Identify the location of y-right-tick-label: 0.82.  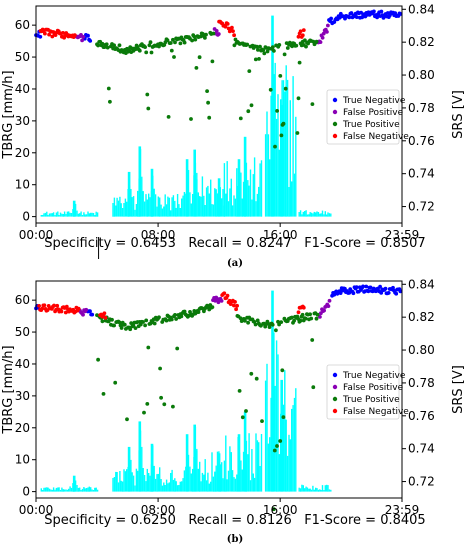
(421, 317).